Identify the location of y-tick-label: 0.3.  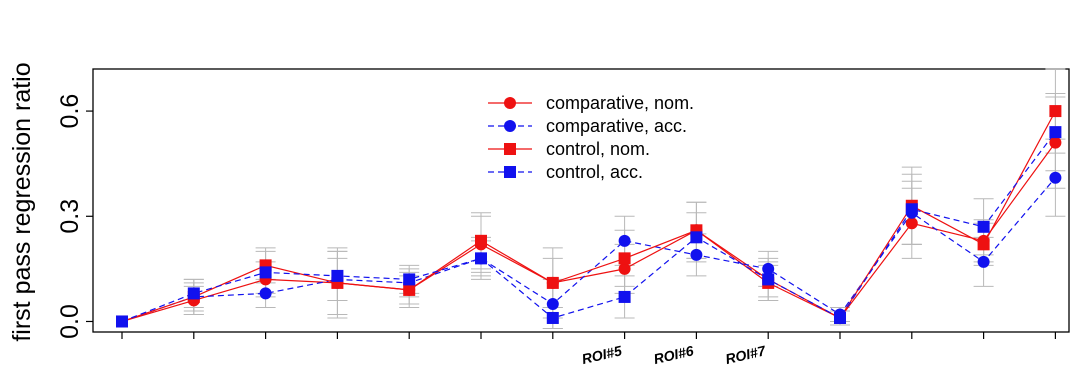
(70, 216).